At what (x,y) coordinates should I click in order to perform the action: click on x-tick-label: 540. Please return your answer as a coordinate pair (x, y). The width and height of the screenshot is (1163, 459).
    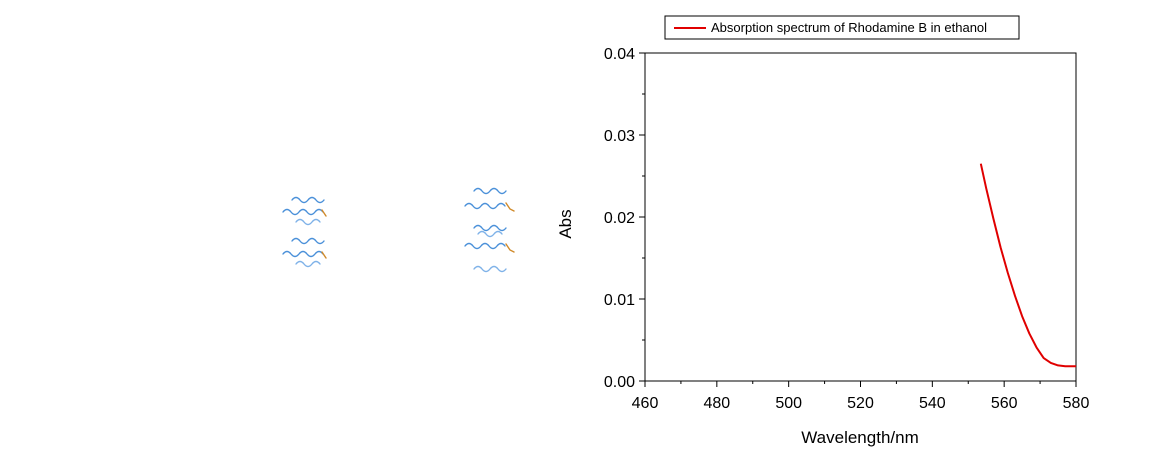
    Looking at the image, I should click on (932, 403).